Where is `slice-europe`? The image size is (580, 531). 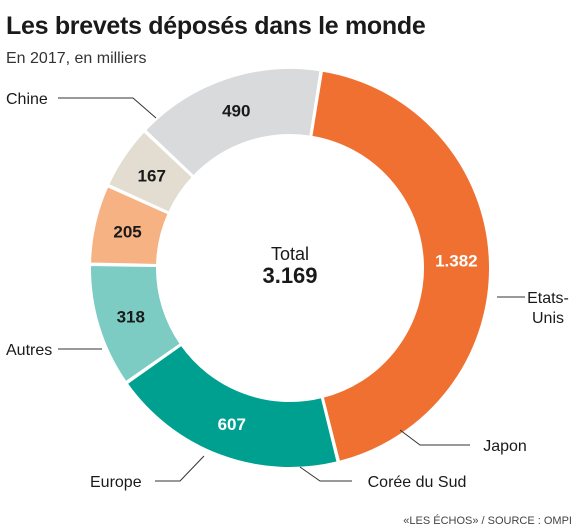
slice-europe is located at coordinates (150, 171).